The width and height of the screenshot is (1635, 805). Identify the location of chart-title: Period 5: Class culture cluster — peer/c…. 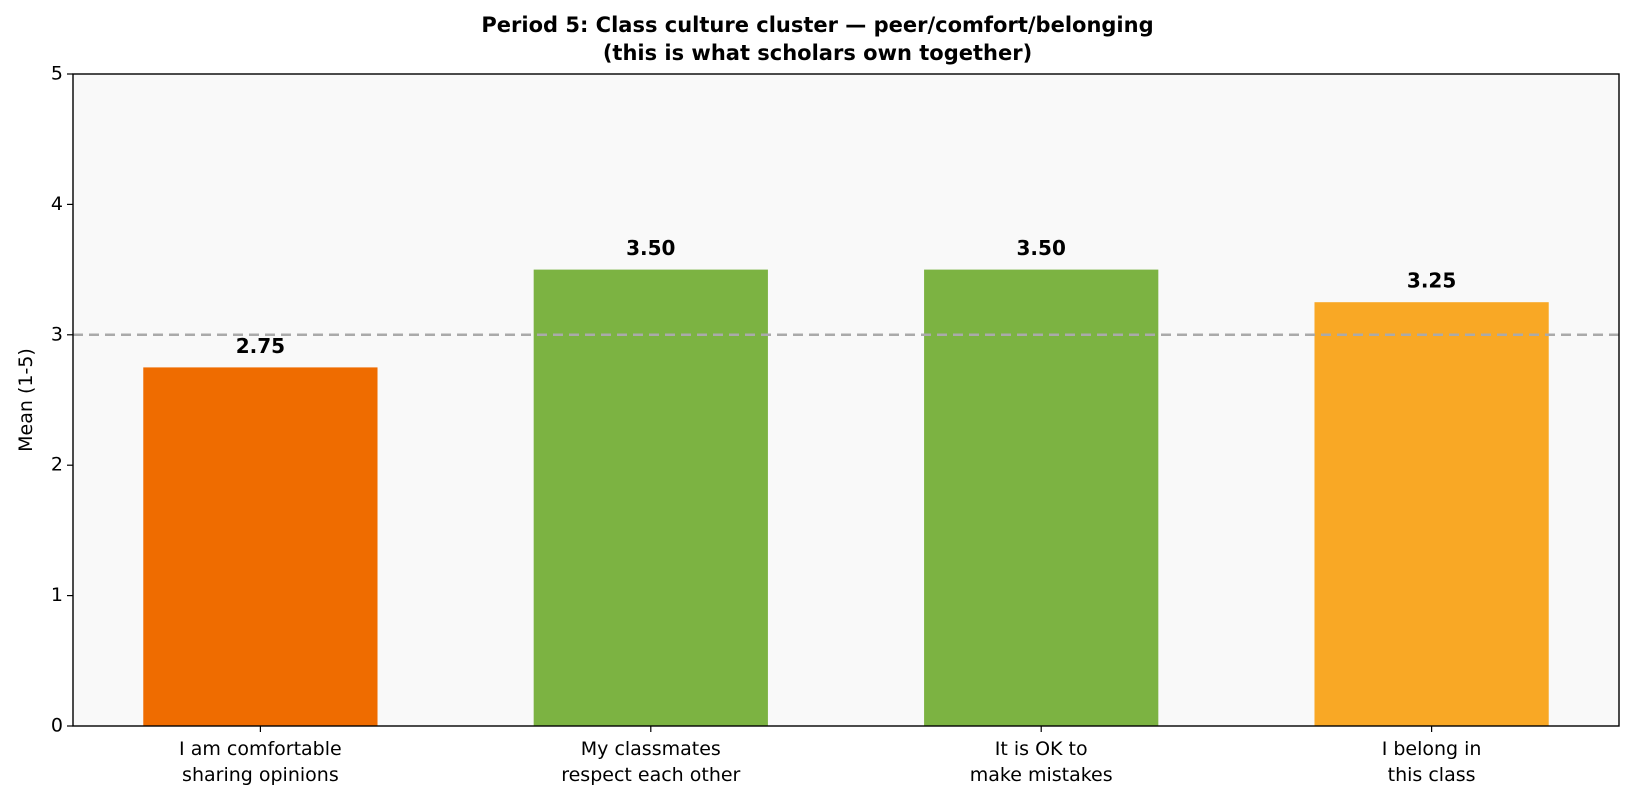
(817, 39).